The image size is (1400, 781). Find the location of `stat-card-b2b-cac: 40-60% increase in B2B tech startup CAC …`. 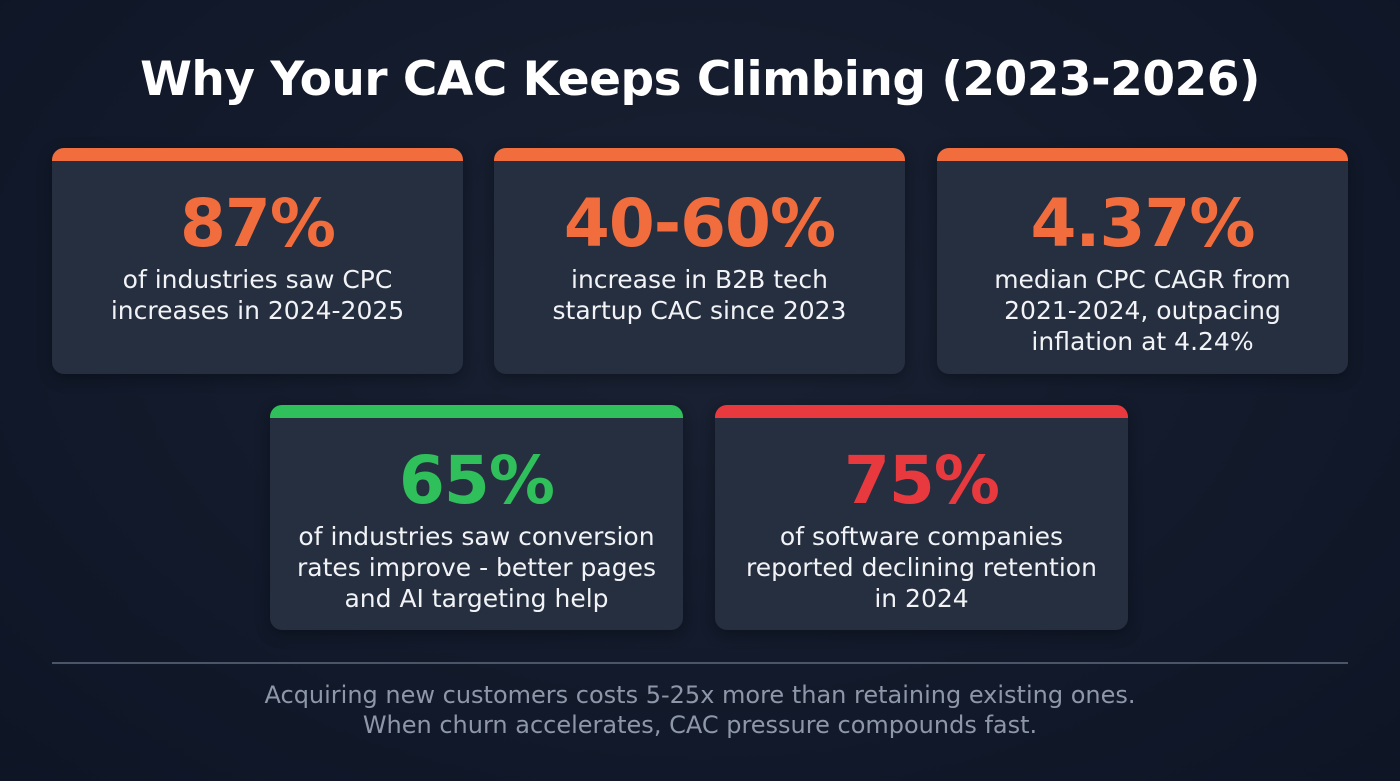

stat-card-b2b-cac: 40-60% increase in B2B tech startup CAC … is located at coordinates (699, 261).